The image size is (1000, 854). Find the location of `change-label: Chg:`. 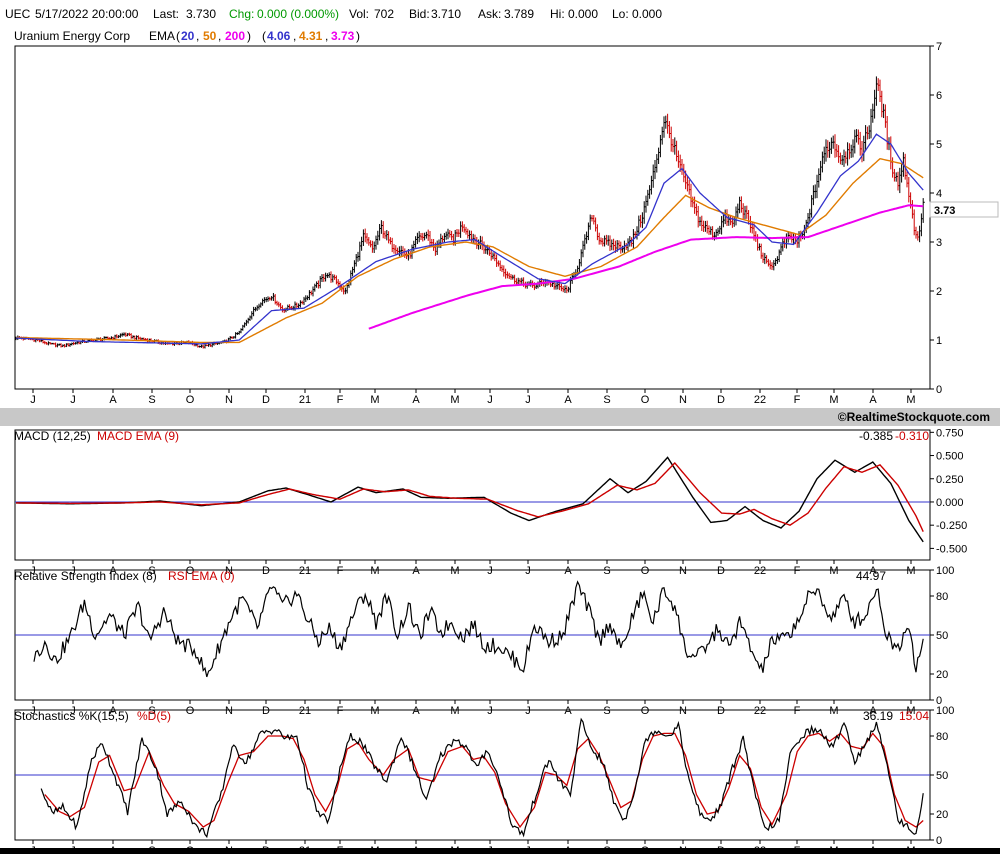

change-label: Chg: is located at coordinates (241, 14).